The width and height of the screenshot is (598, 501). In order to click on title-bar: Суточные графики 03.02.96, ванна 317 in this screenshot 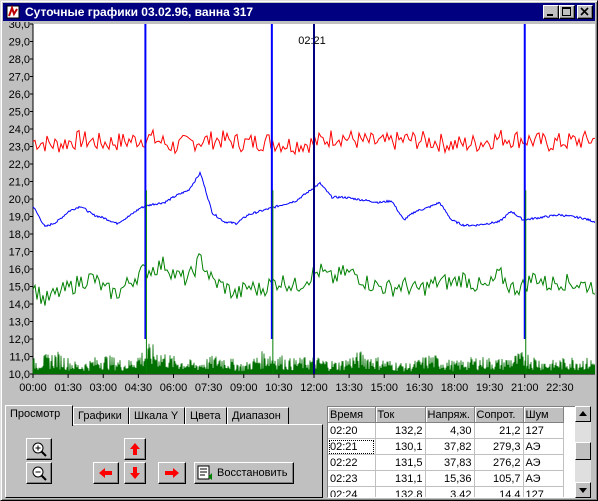, I will do `click(299, 12)`.